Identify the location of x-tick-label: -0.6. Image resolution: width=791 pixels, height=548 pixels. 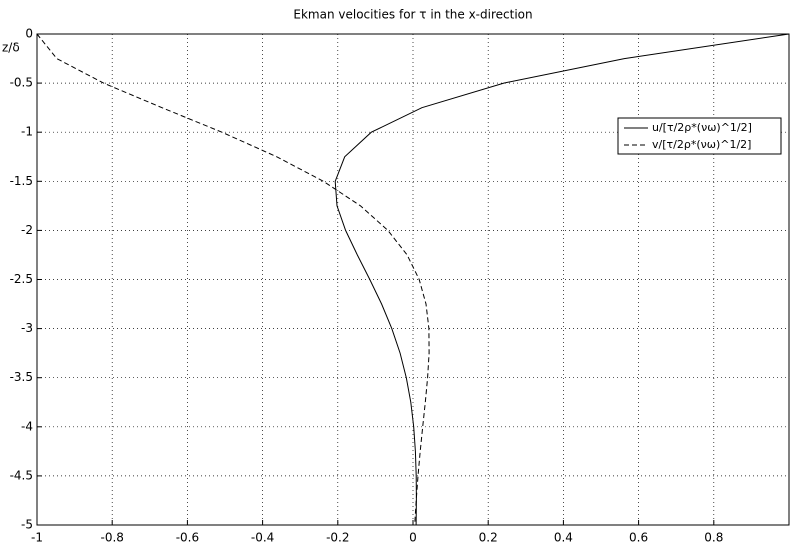
(187, 538).